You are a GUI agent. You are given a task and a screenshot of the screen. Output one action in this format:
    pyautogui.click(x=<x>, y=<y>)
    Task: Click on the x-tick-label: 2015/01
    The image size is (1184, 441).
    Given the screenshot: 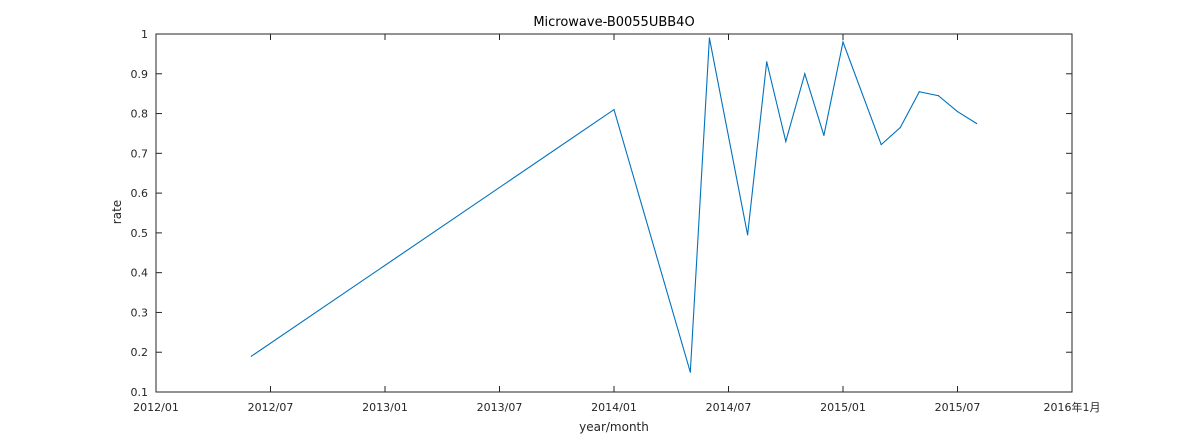 What is the action you would take?
    pyautogui.click(x=843, y=407)
    